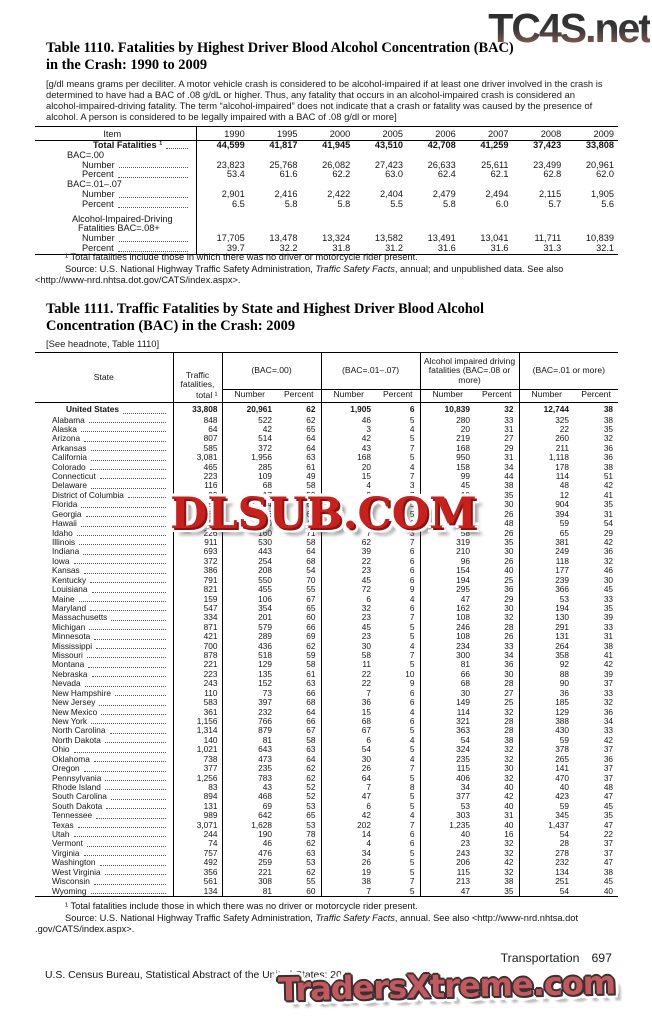 The image size is (652, 1024). Describe the element at coordinates (230, 164) in the screenshot. I see `data-value: 23,823` at that location.